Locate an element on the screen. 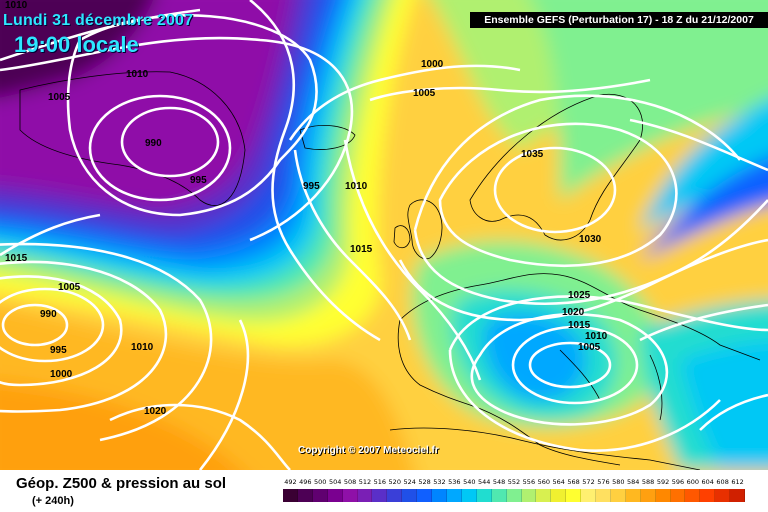 The width and height of the screenshot is (768, 512). isobar-label: 1035 is located at coordinates (532, 154).